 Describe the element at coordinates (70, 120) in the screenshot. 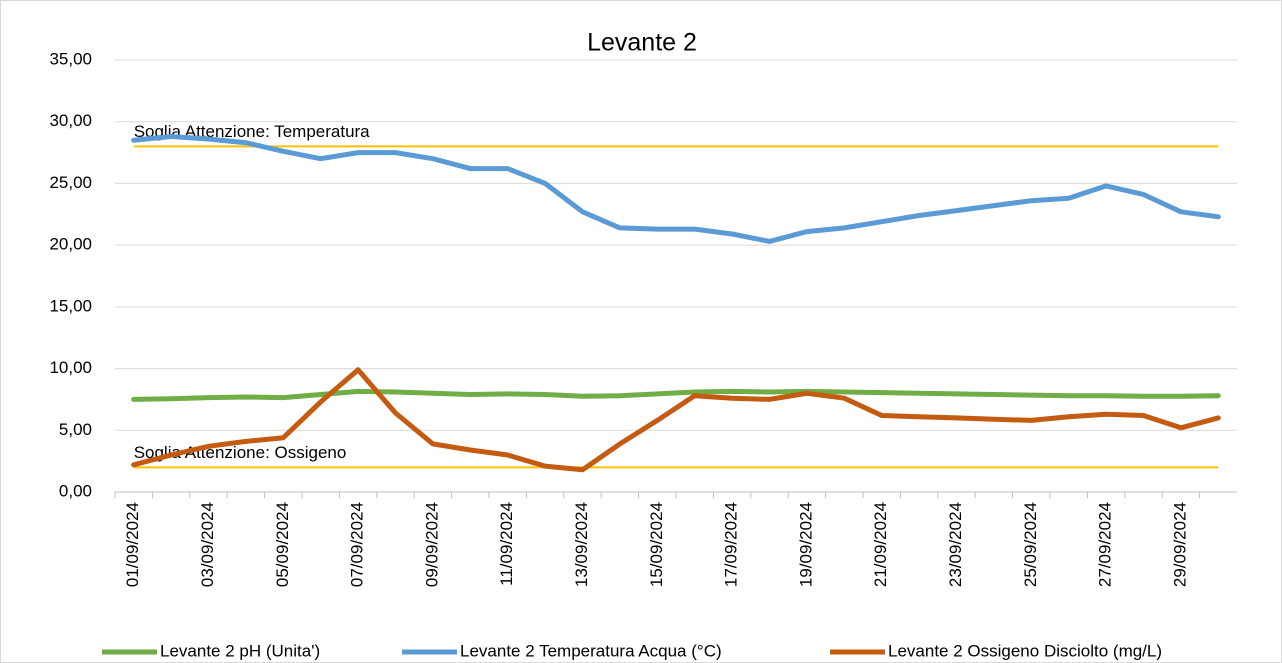

I see `y-tick-label: 30,00` at that location.